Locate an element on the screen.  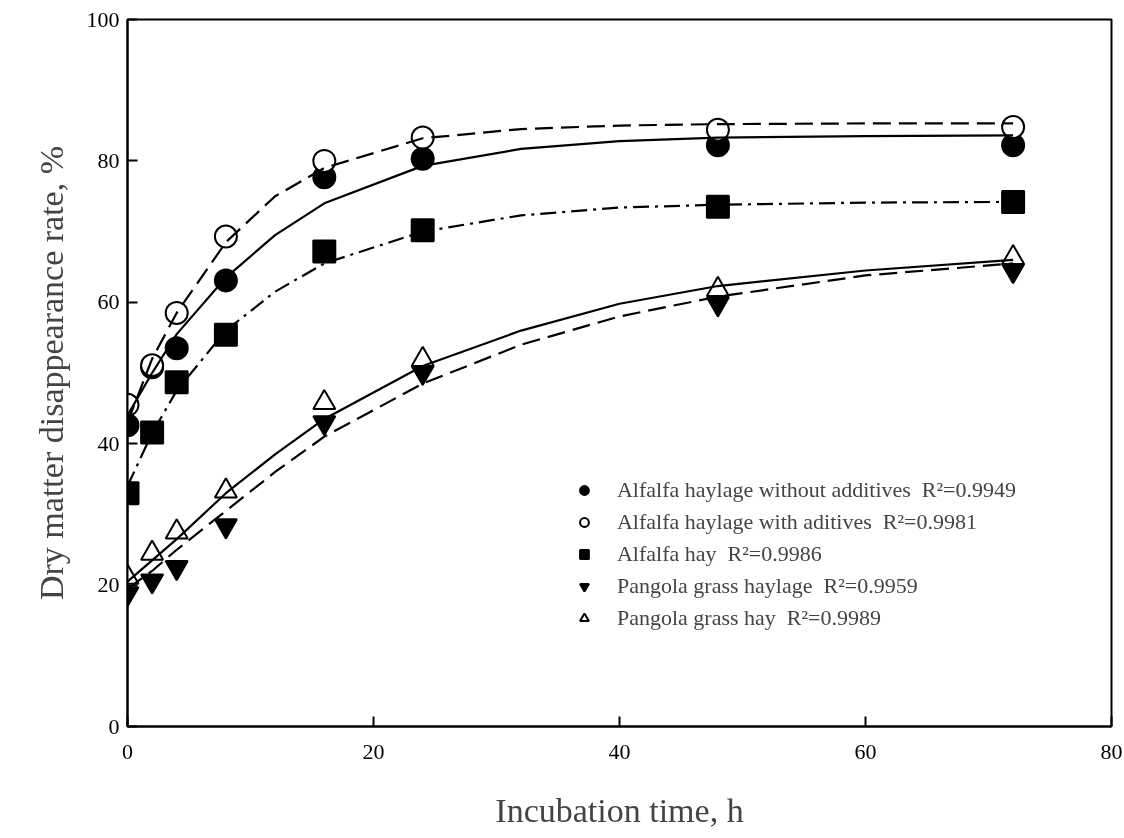
x-tick-label: 80 is located at coordinates (1111, 751).